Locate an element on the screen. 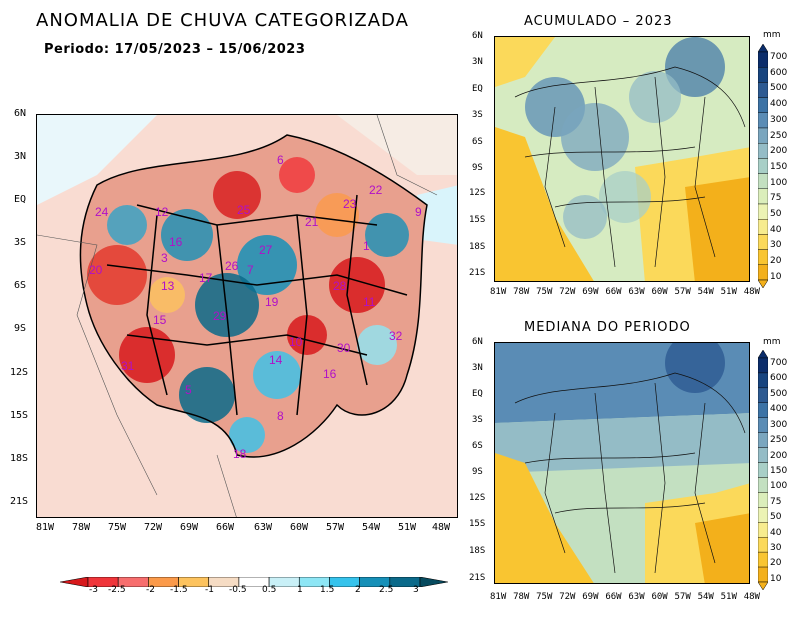  basin-label: 9 is located at coordinates (418, 212).